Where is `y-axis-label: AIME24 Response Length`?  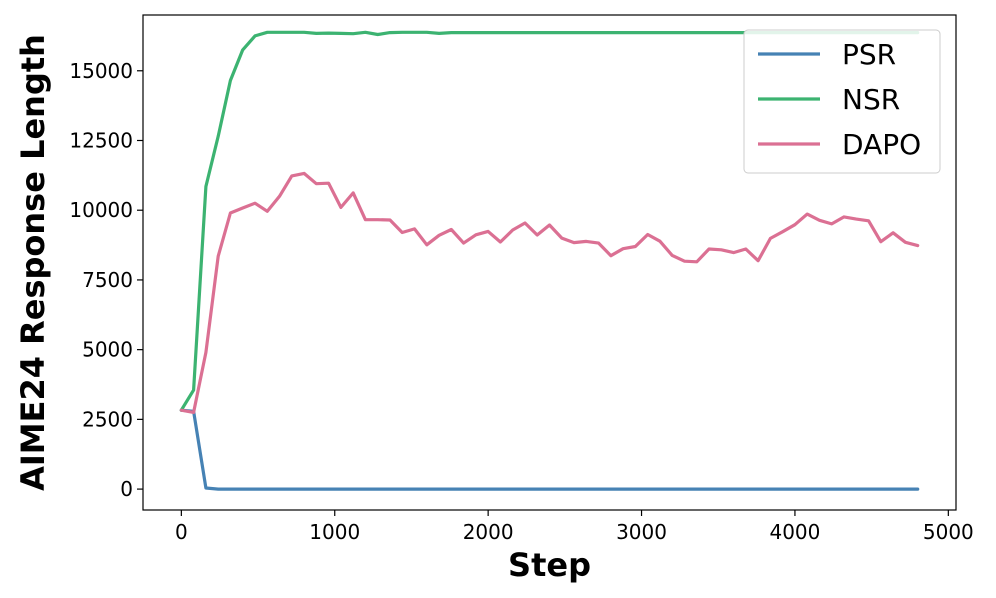
y-axis-label: AIME24 Response Length is located at coordinates (33, 262).